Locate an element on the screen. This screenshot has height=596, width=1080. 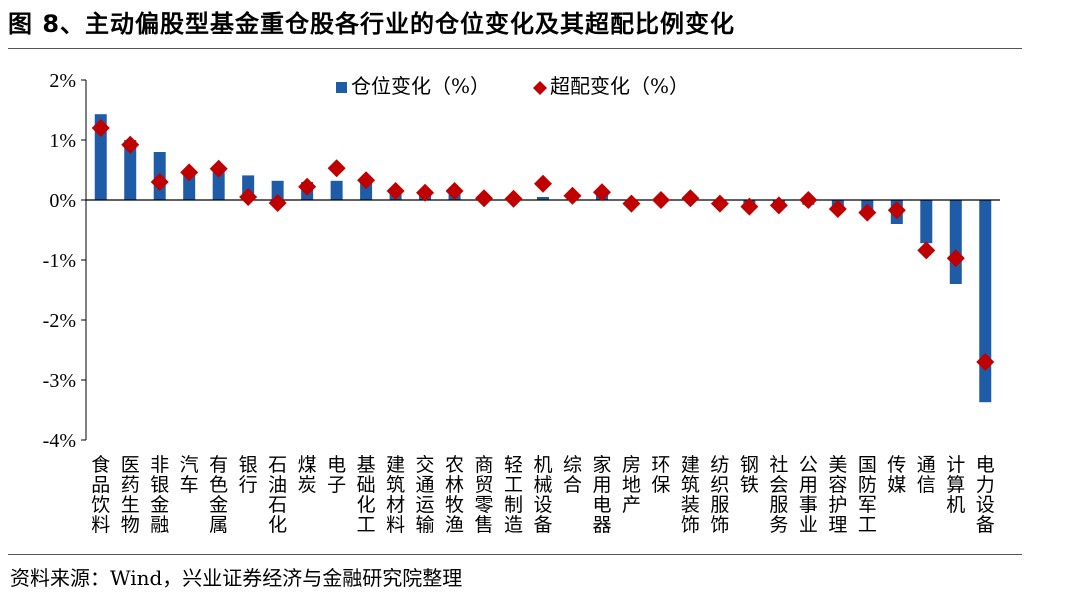
x-tick-label: 商贸零售 is located at coordinates (484, 495).